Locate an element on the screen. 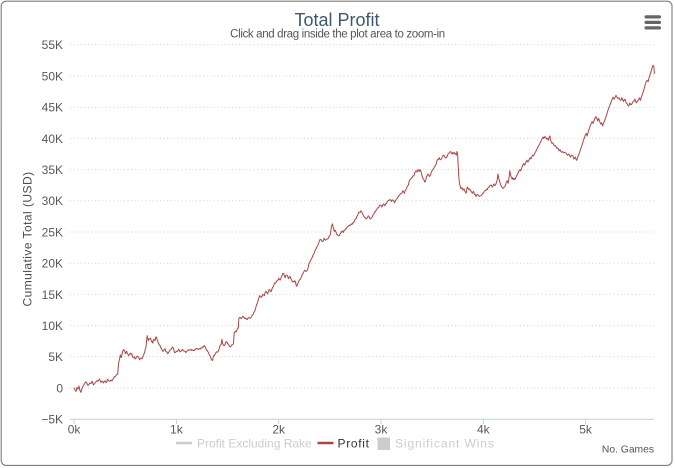 The height and width of the screenshot is (468, 675). svg-text: 35K is located at coordinates (52, 170).